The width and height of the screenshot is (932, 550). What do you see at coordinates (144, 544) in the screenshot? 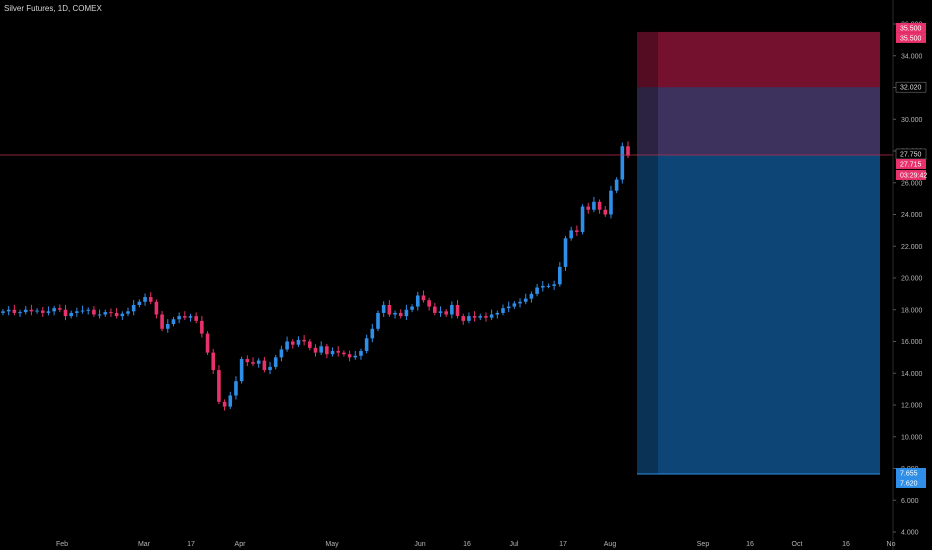
I see `x-axis-label: Mar` at bounding box center [144, 544].